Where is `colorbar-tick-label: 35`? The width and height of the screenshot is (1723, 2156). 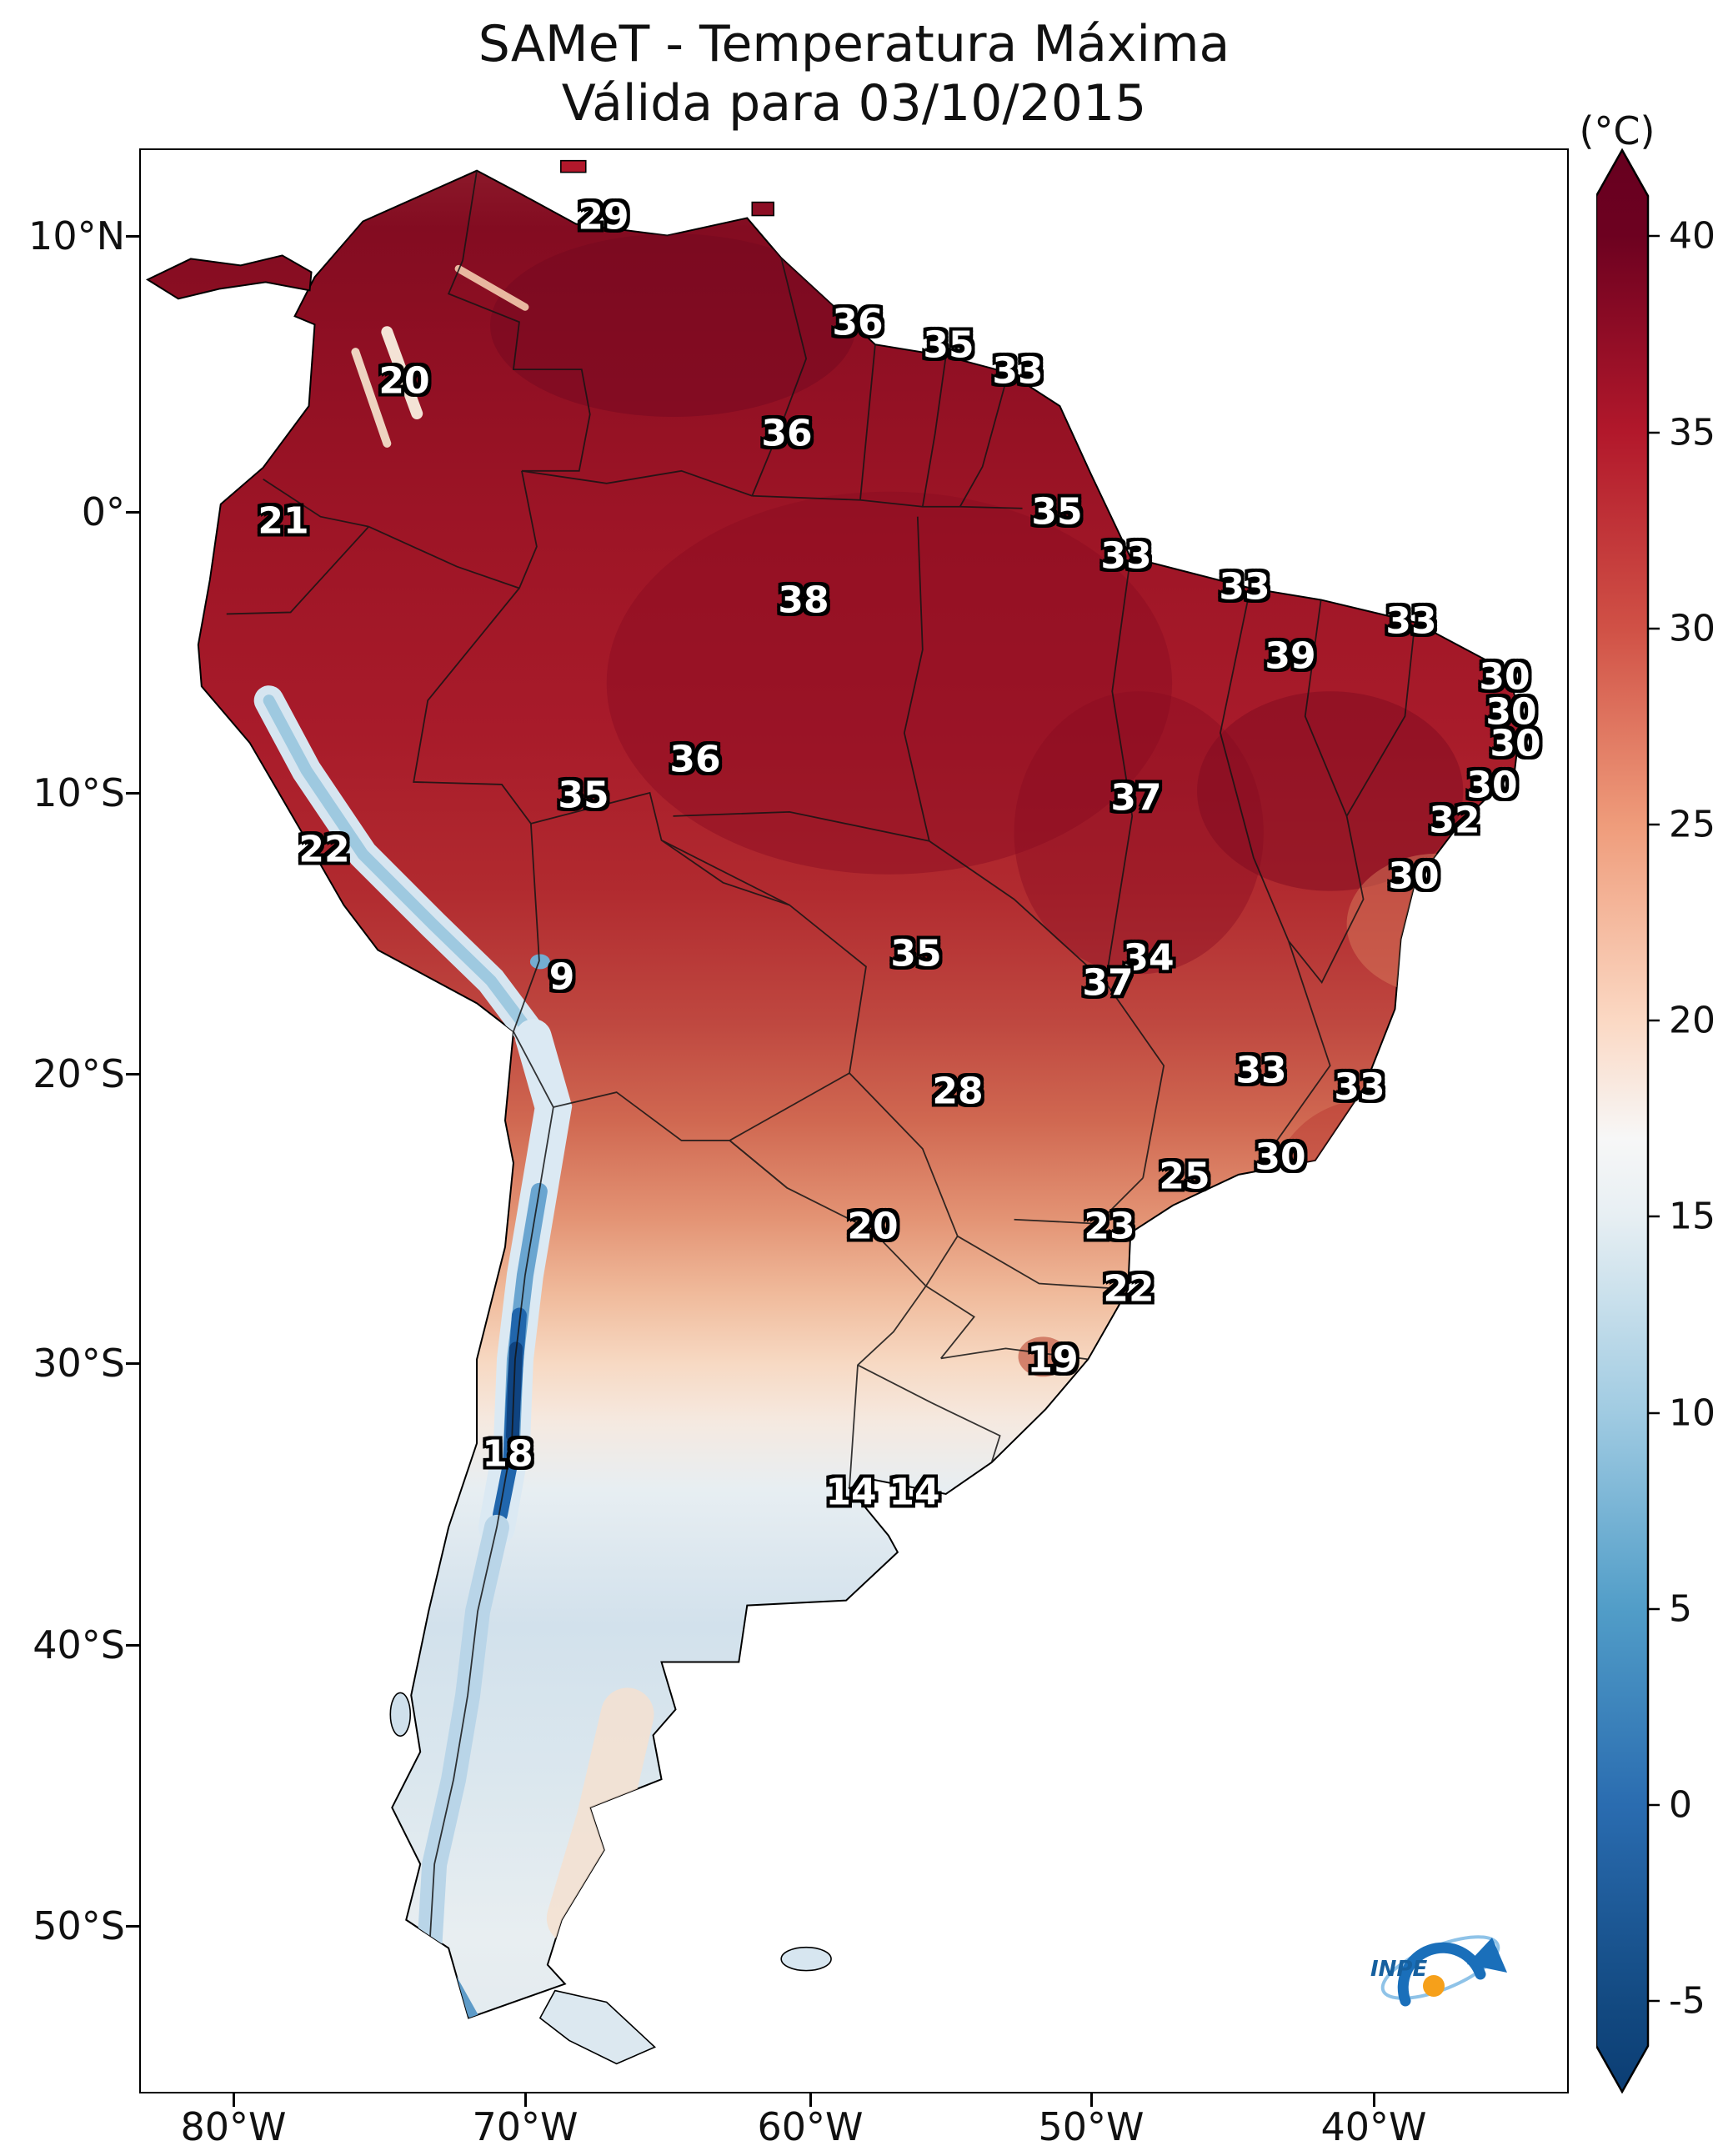 colorbar-tick-label: 35 is located at coordinates (1692, 432).